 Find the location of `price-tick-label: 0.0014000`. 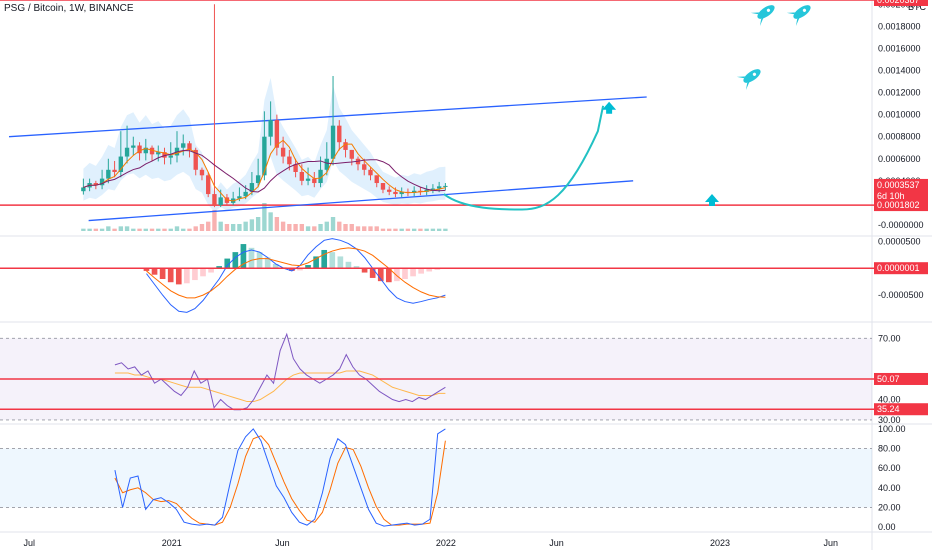

price-tick-label: 0.0014000 is located at coordinates (899, 70).